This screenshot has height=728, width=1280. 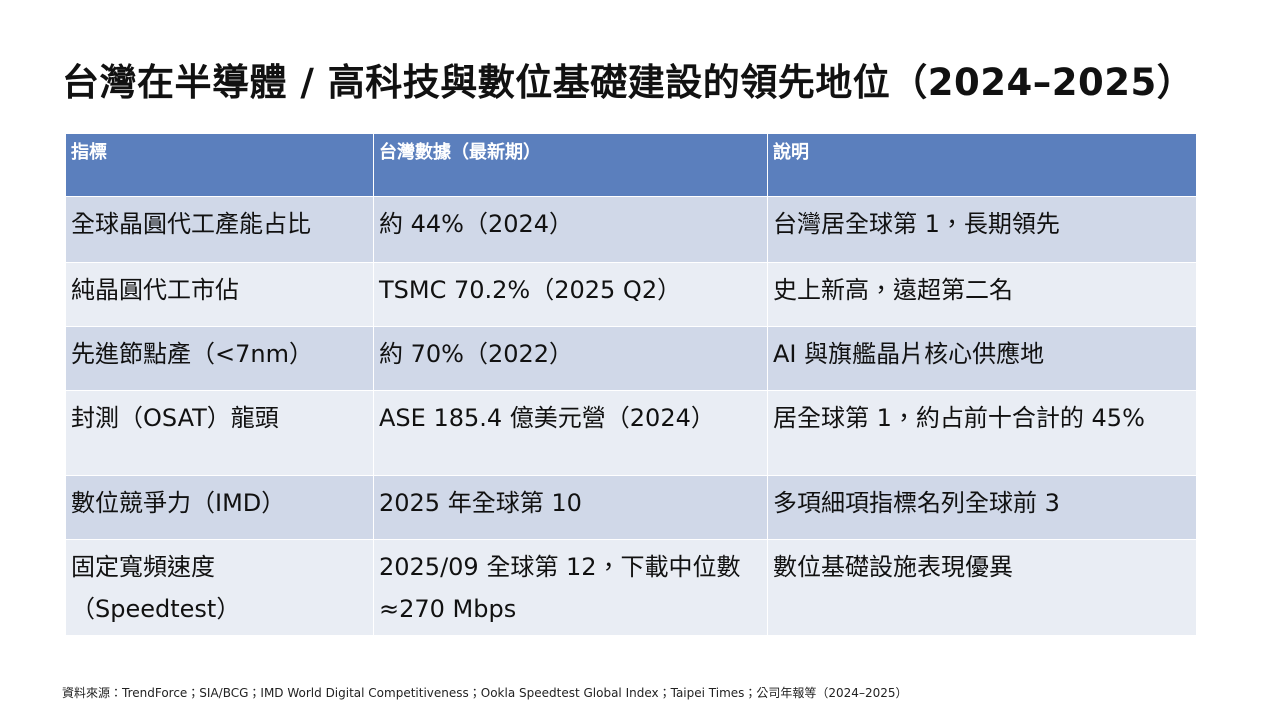 What do you see at coordinates (982, 165) in the screenshot?
I see `column-header: 說明` at bounding box center [982, 165].